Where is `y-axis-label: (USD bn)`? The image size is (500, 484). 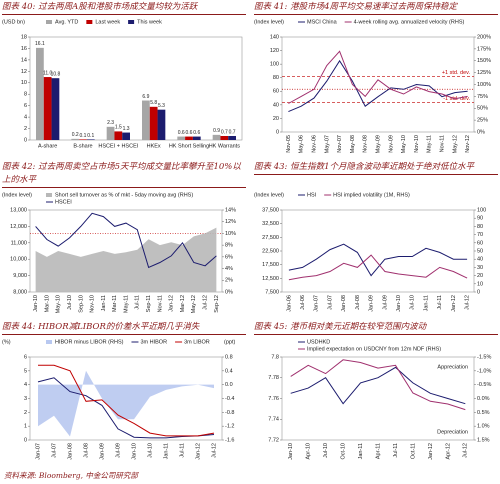
y-axis-label: (USD bn) is located at coordinates (13, 22).